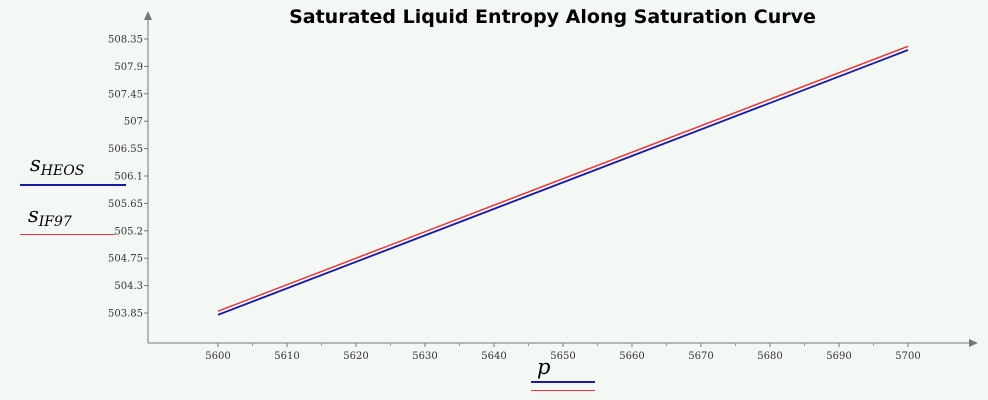 This screenshot has height=400, width=988. I want to click on legend-label-heos: sHEOS, so click(57, 165).